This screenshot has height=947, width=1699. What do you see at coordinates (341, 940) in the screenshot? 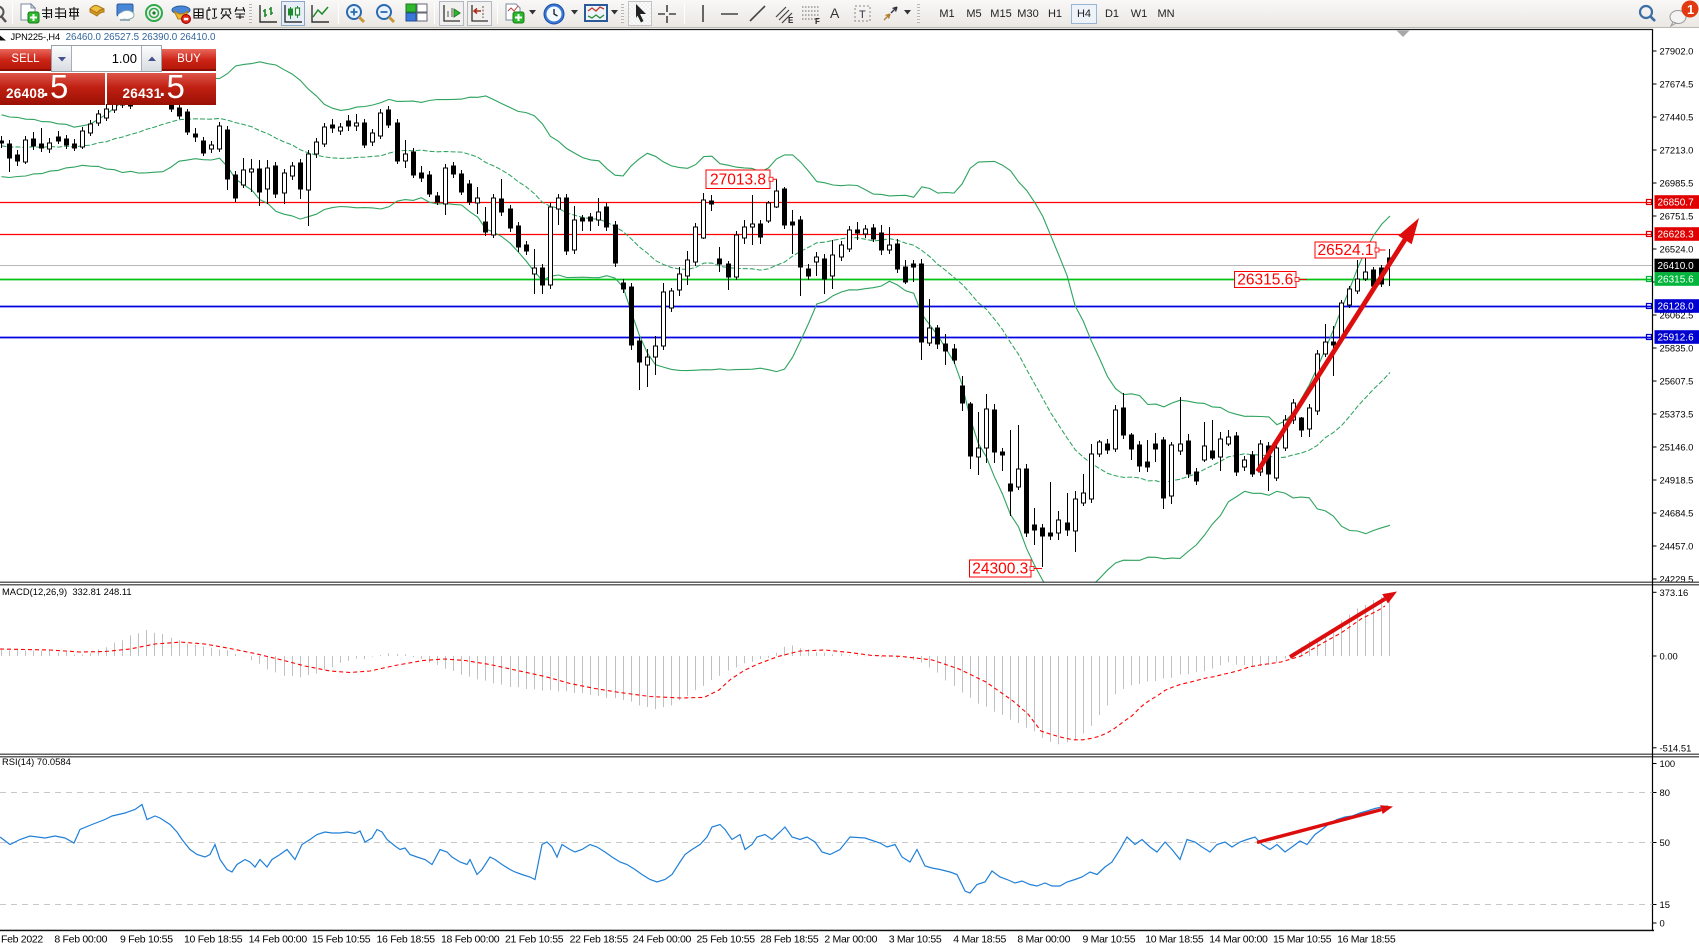
I see `svg-text: 15 Feb 10:55` at bounding box center [341, 940].